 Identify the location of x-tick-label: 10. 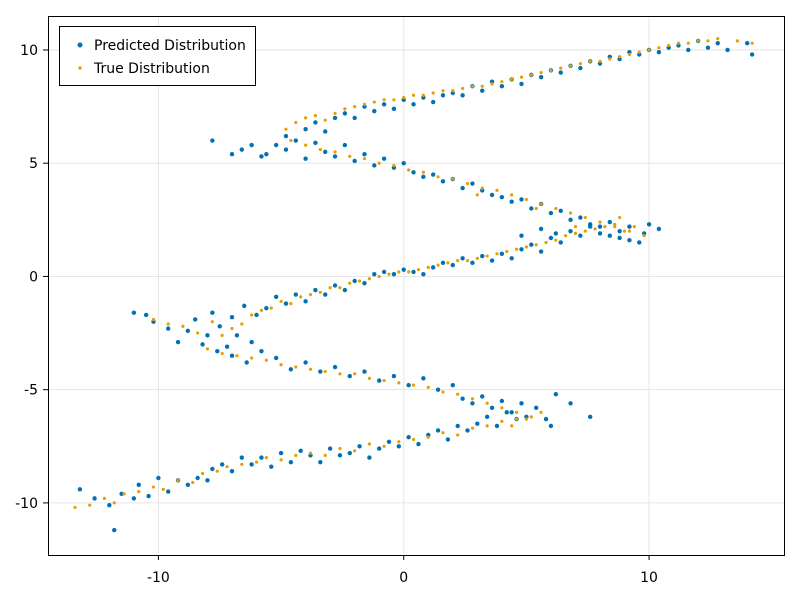
(649, 578).